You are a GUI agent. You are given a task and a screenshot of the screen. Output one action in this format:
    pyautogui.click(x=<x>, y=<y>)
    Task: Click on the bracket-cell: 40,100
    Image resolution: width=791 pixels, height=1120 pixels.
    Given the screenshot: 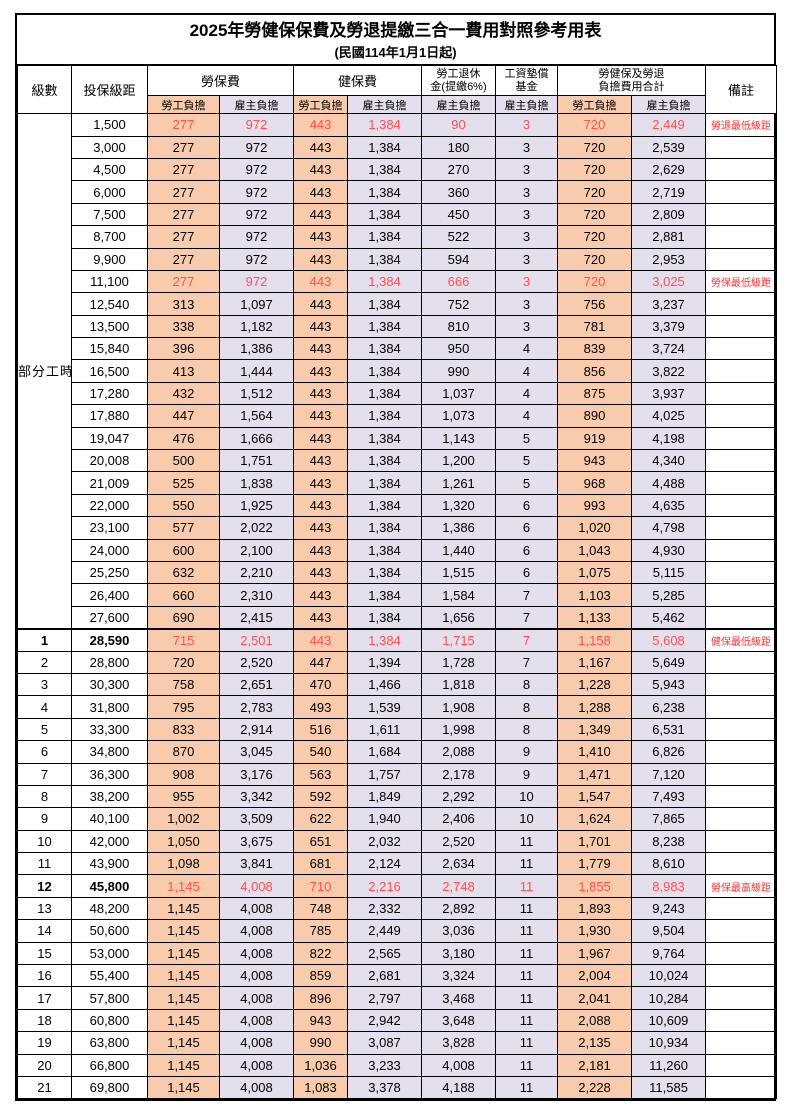 What is the action you would take?
    pyautogui.click(x=109, y=819)
    